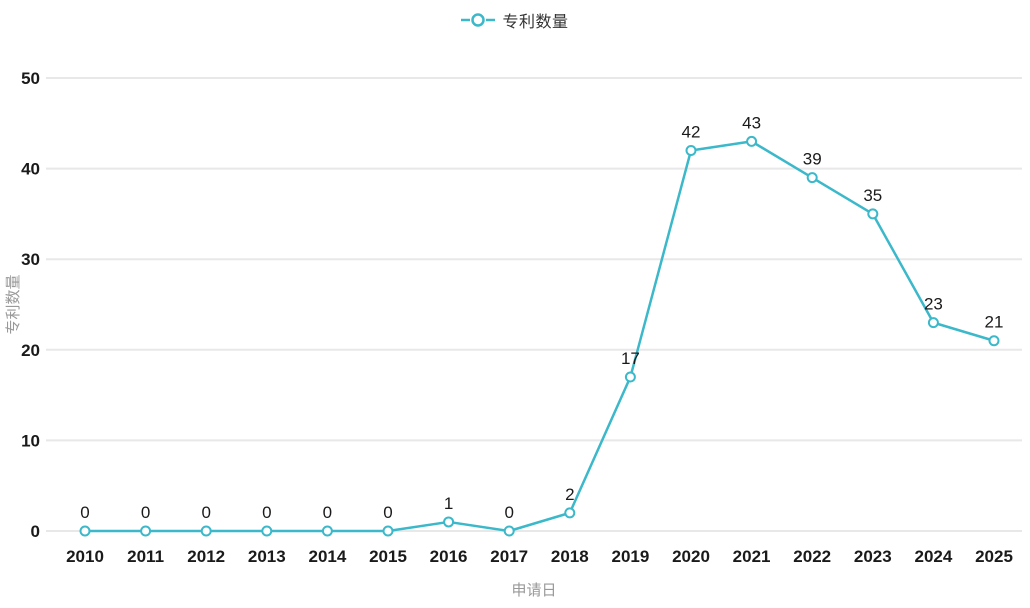 This screenshot has width=1030, height=608. What do you see at coordinates (691, 131) in the screenshot?
I see `data-point-label: 42` at bounding box center [691, 131].